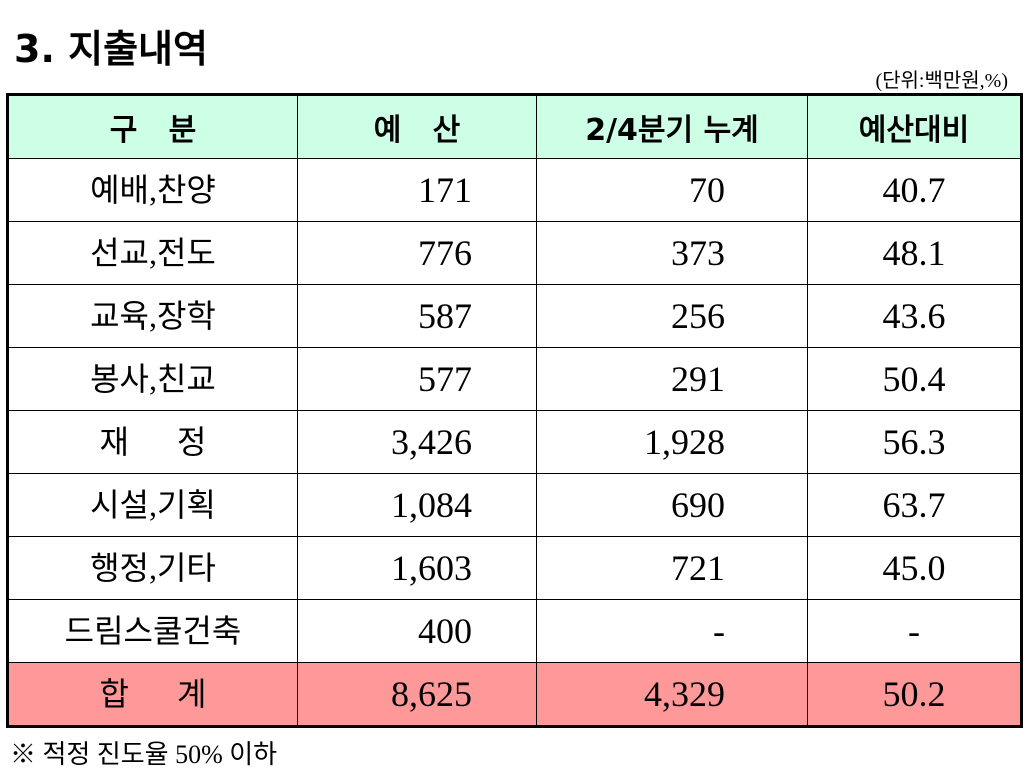 This screenshot has width=1024, height=771. I want to click on table-cell: 행정,기타, so click(152, 568).